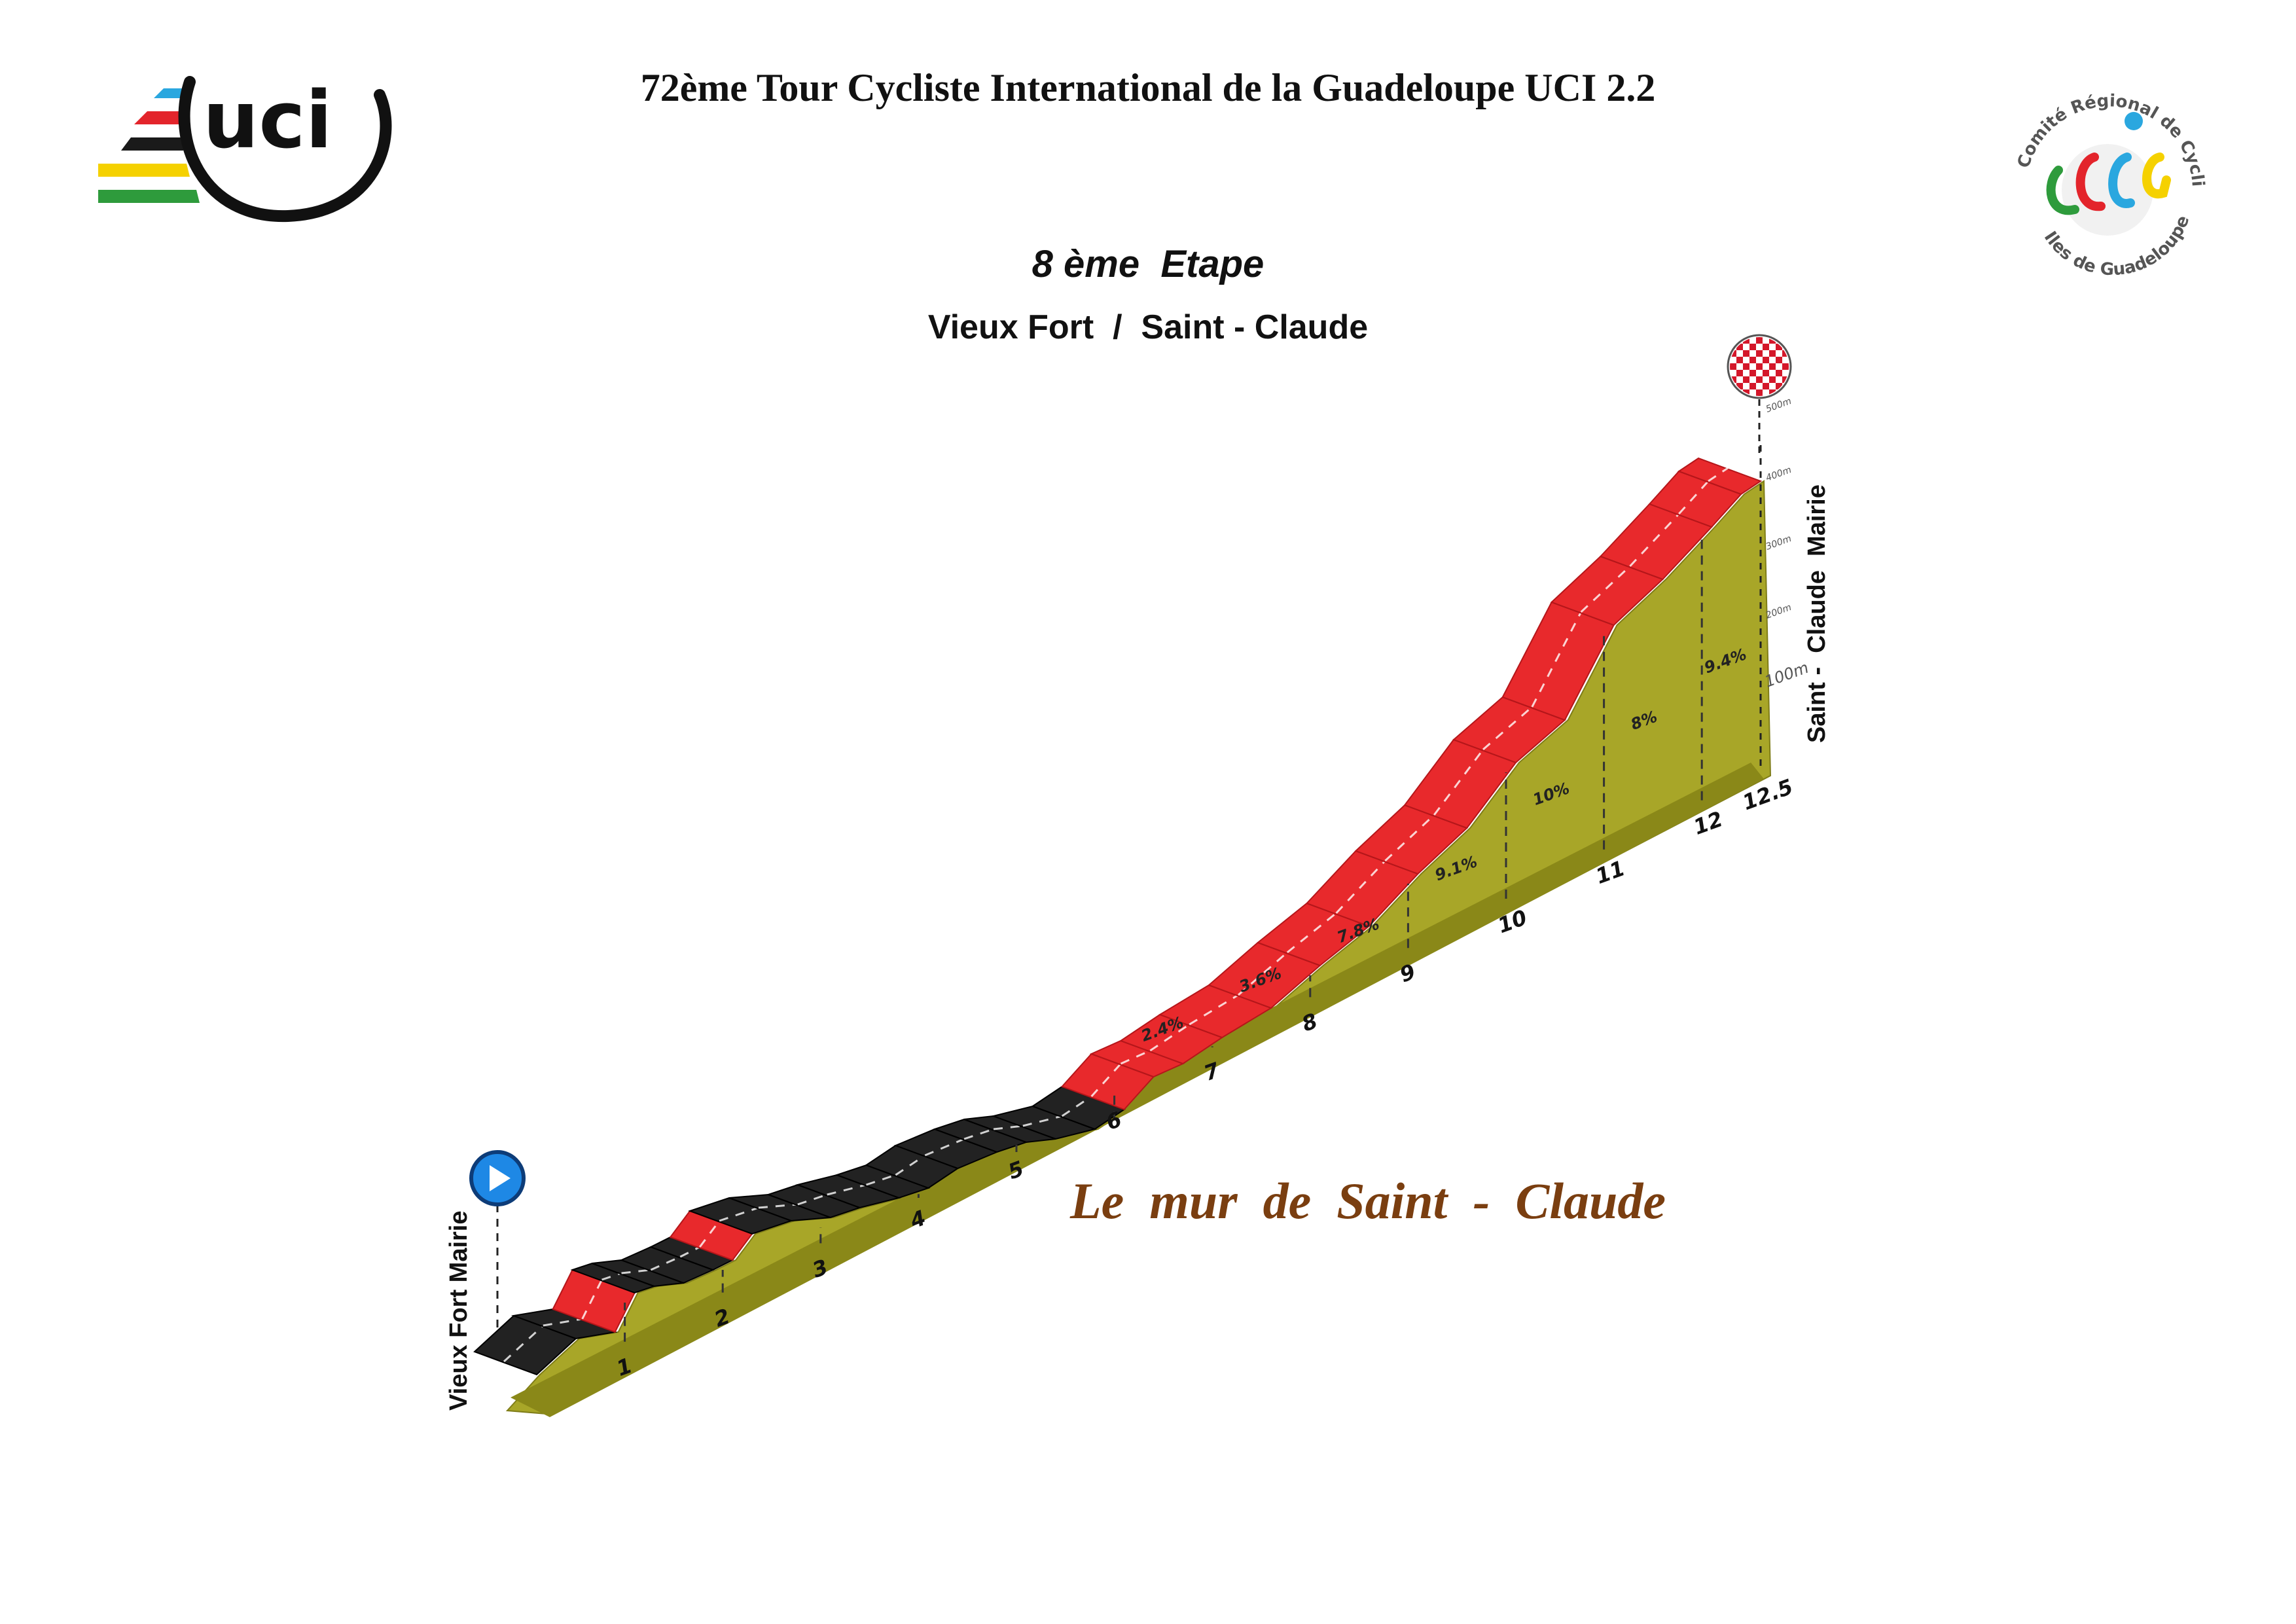 The height and width of the screenshot is (1624, 2296). I want to click on altitude-tick-label: 400m, so click(1779, 474).